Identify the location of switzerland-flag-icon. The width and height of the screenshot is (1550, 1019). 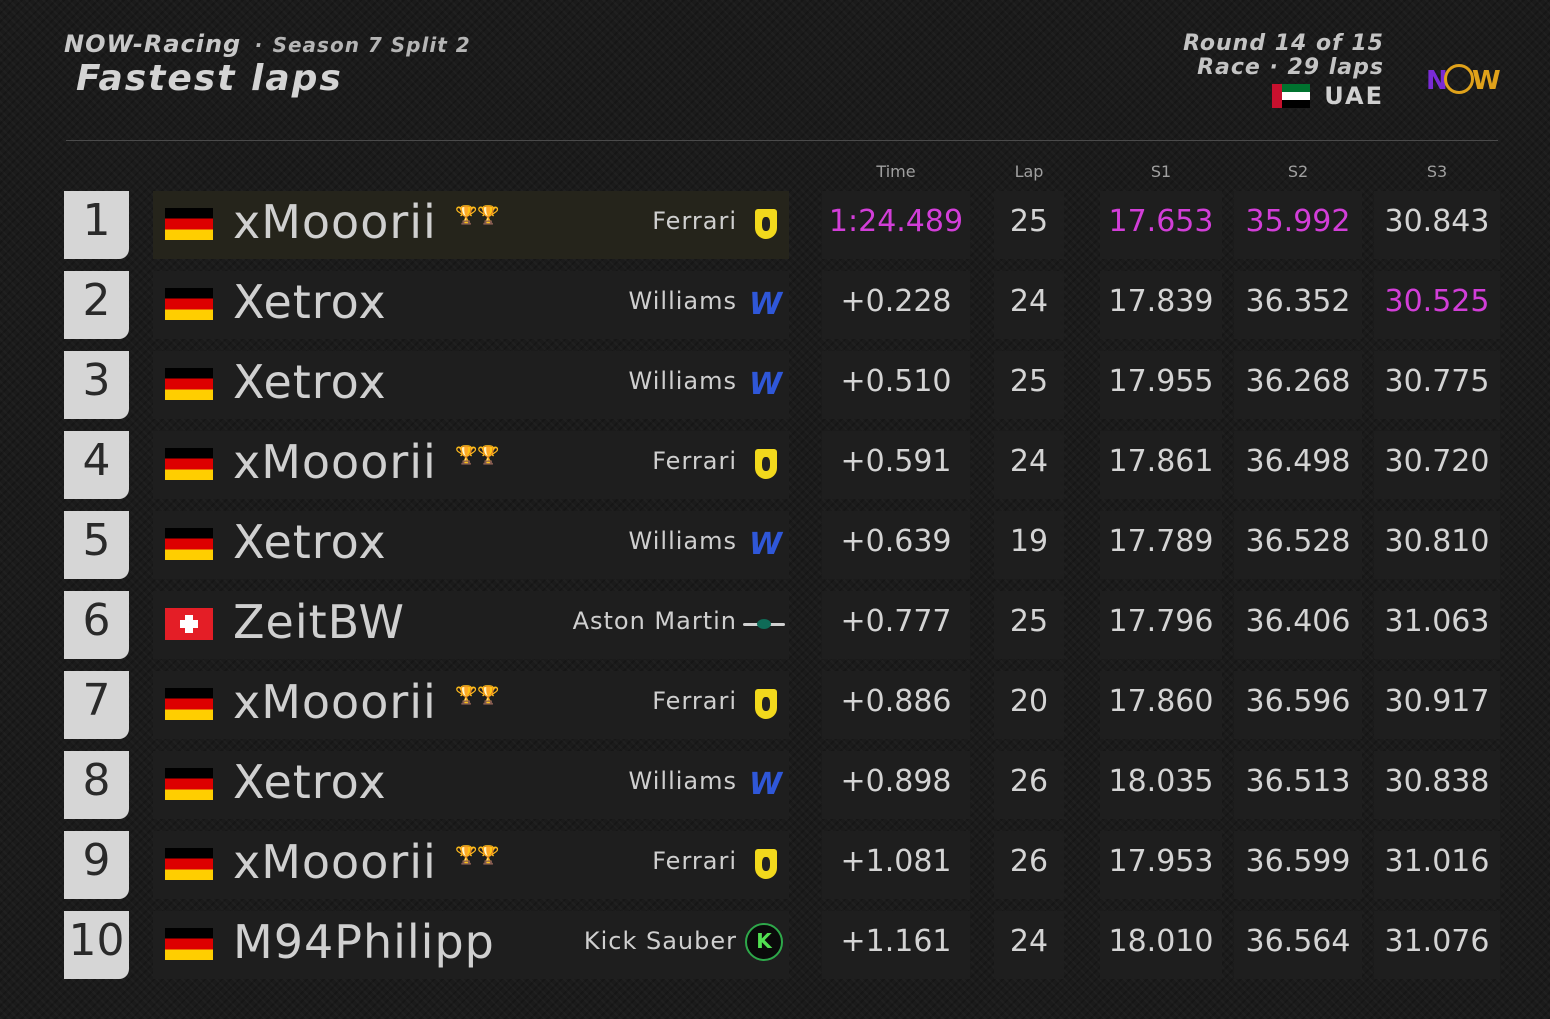
(189, 624).